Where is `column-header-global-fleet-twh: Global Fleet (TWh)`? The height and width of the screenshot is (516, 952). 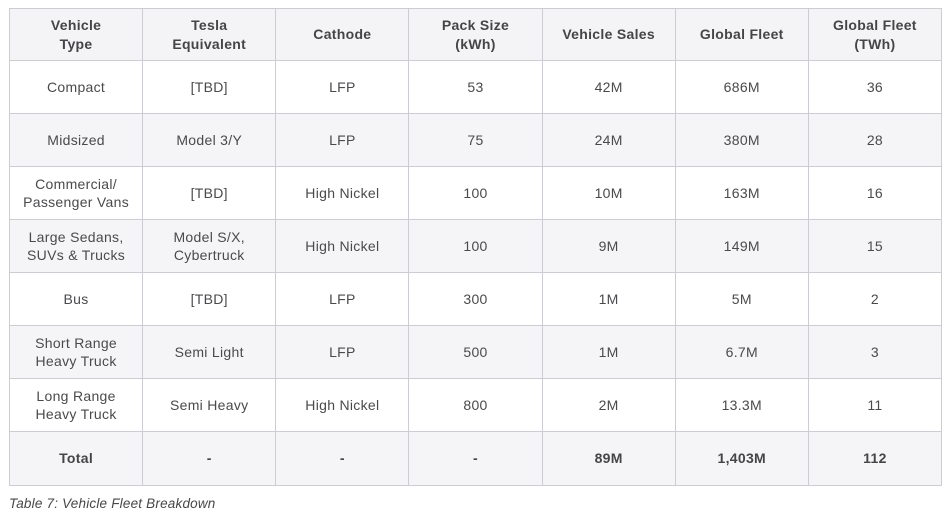 column-header-global-fleet-twh: Global Fleet (TWh) is located at coordinates (875, 34).